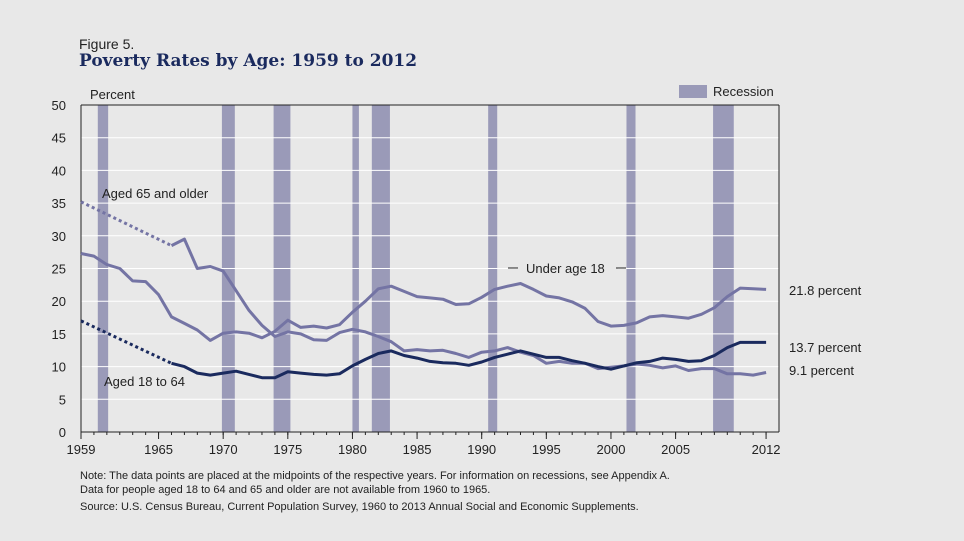 This screenshot has height=541, width=964. Describe the element at coordinates (112, 94) in the screenshot. I see `y-axis-label: Percent` at that location.